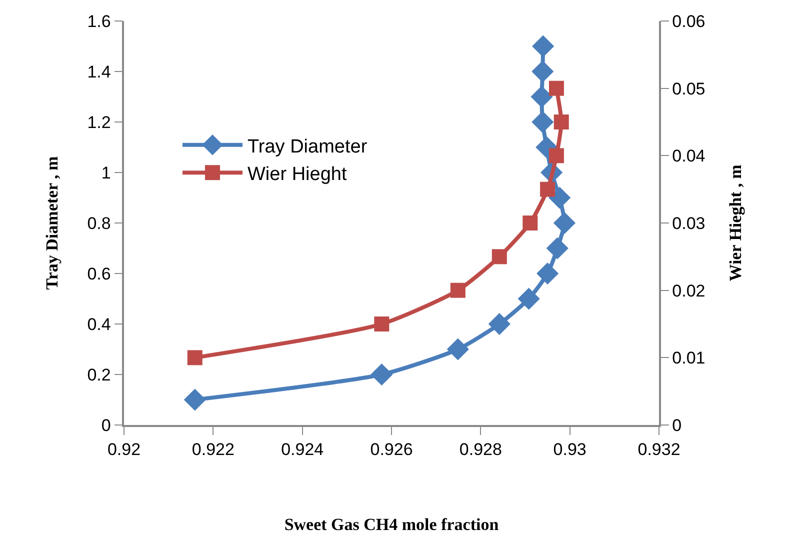  Describe the element at coordinates (99, 324) in the screenshot. I see `y-tick-label: 0.4` at that location.